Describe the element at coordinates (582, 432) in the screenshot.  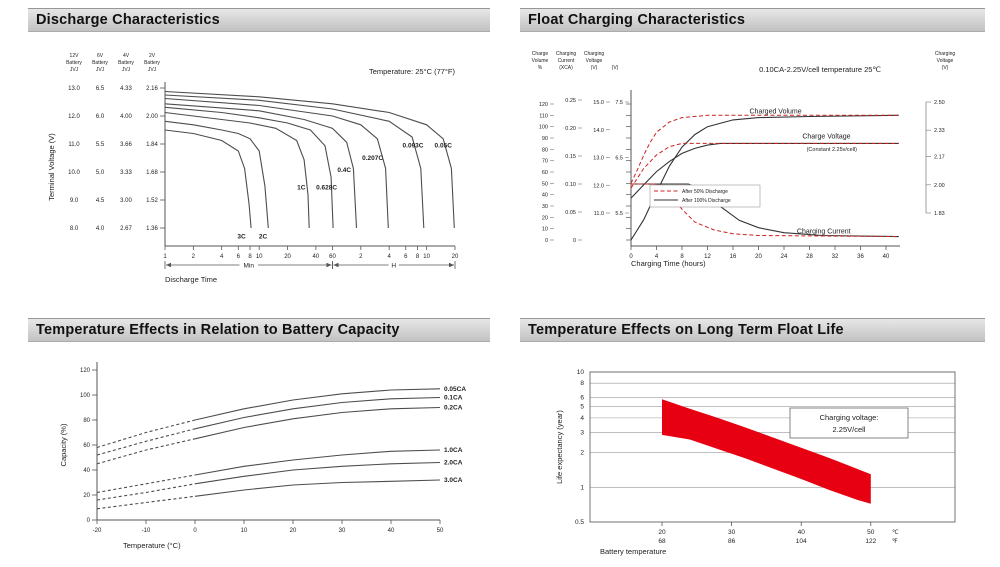
I see `svg-text: 3` at that location.